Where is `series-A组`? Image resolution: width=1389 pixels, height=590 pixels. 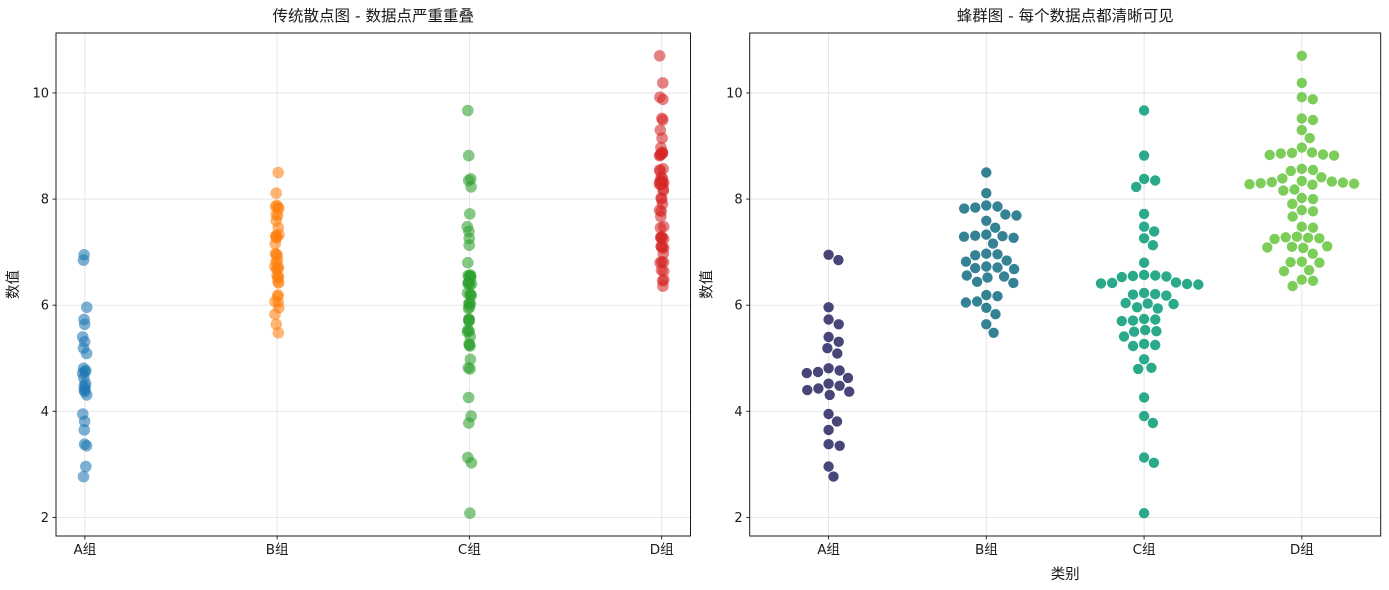
series-A组 is located at coordinates (828, 365).